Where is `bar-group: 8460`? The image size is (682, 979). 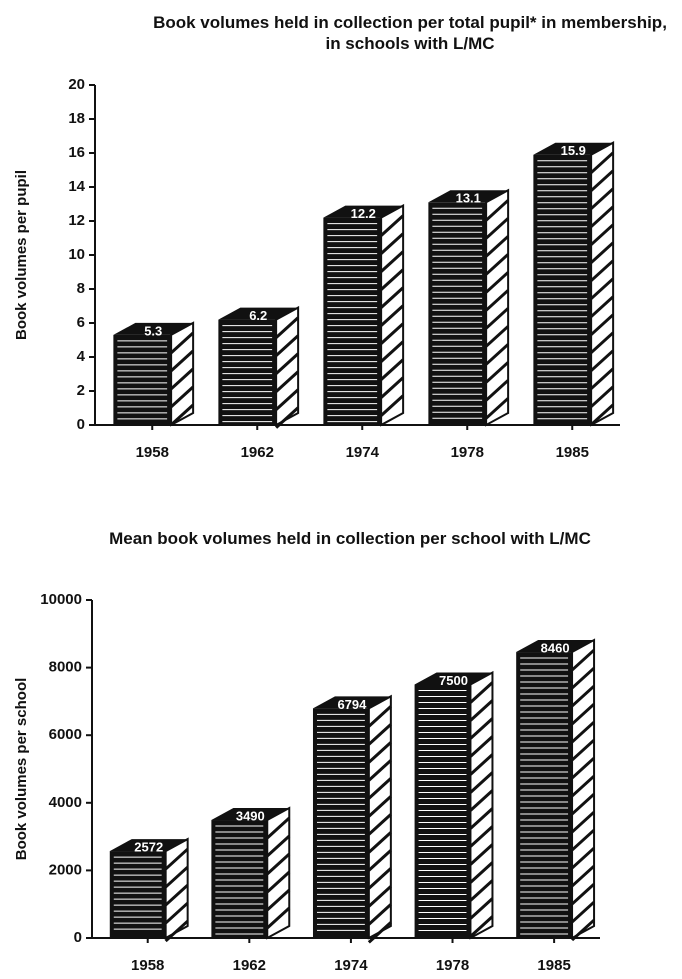 bar-group: 8460 is located at coordinates (556, 790).